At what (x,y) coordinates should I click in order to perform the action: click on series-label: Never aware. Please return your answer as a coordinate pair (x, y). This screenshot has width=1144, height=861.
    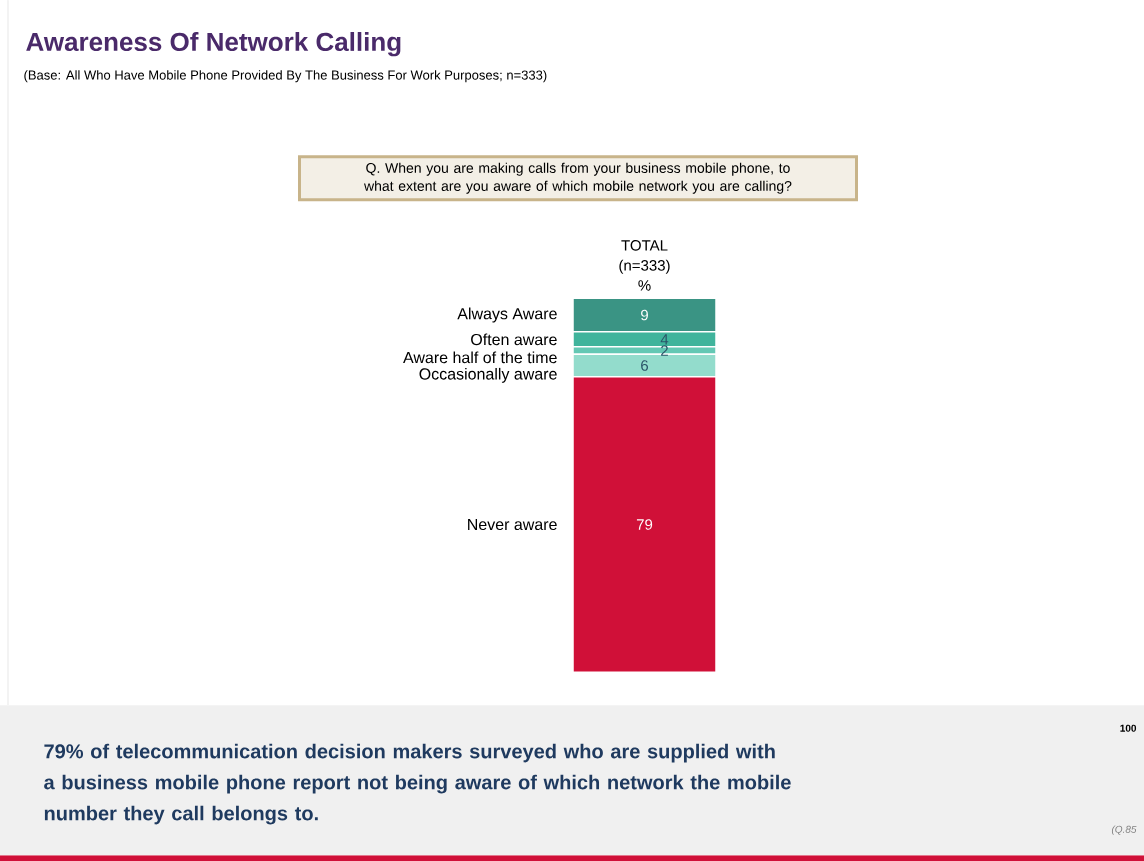
    Looking at the image, I should click on (512, 524).